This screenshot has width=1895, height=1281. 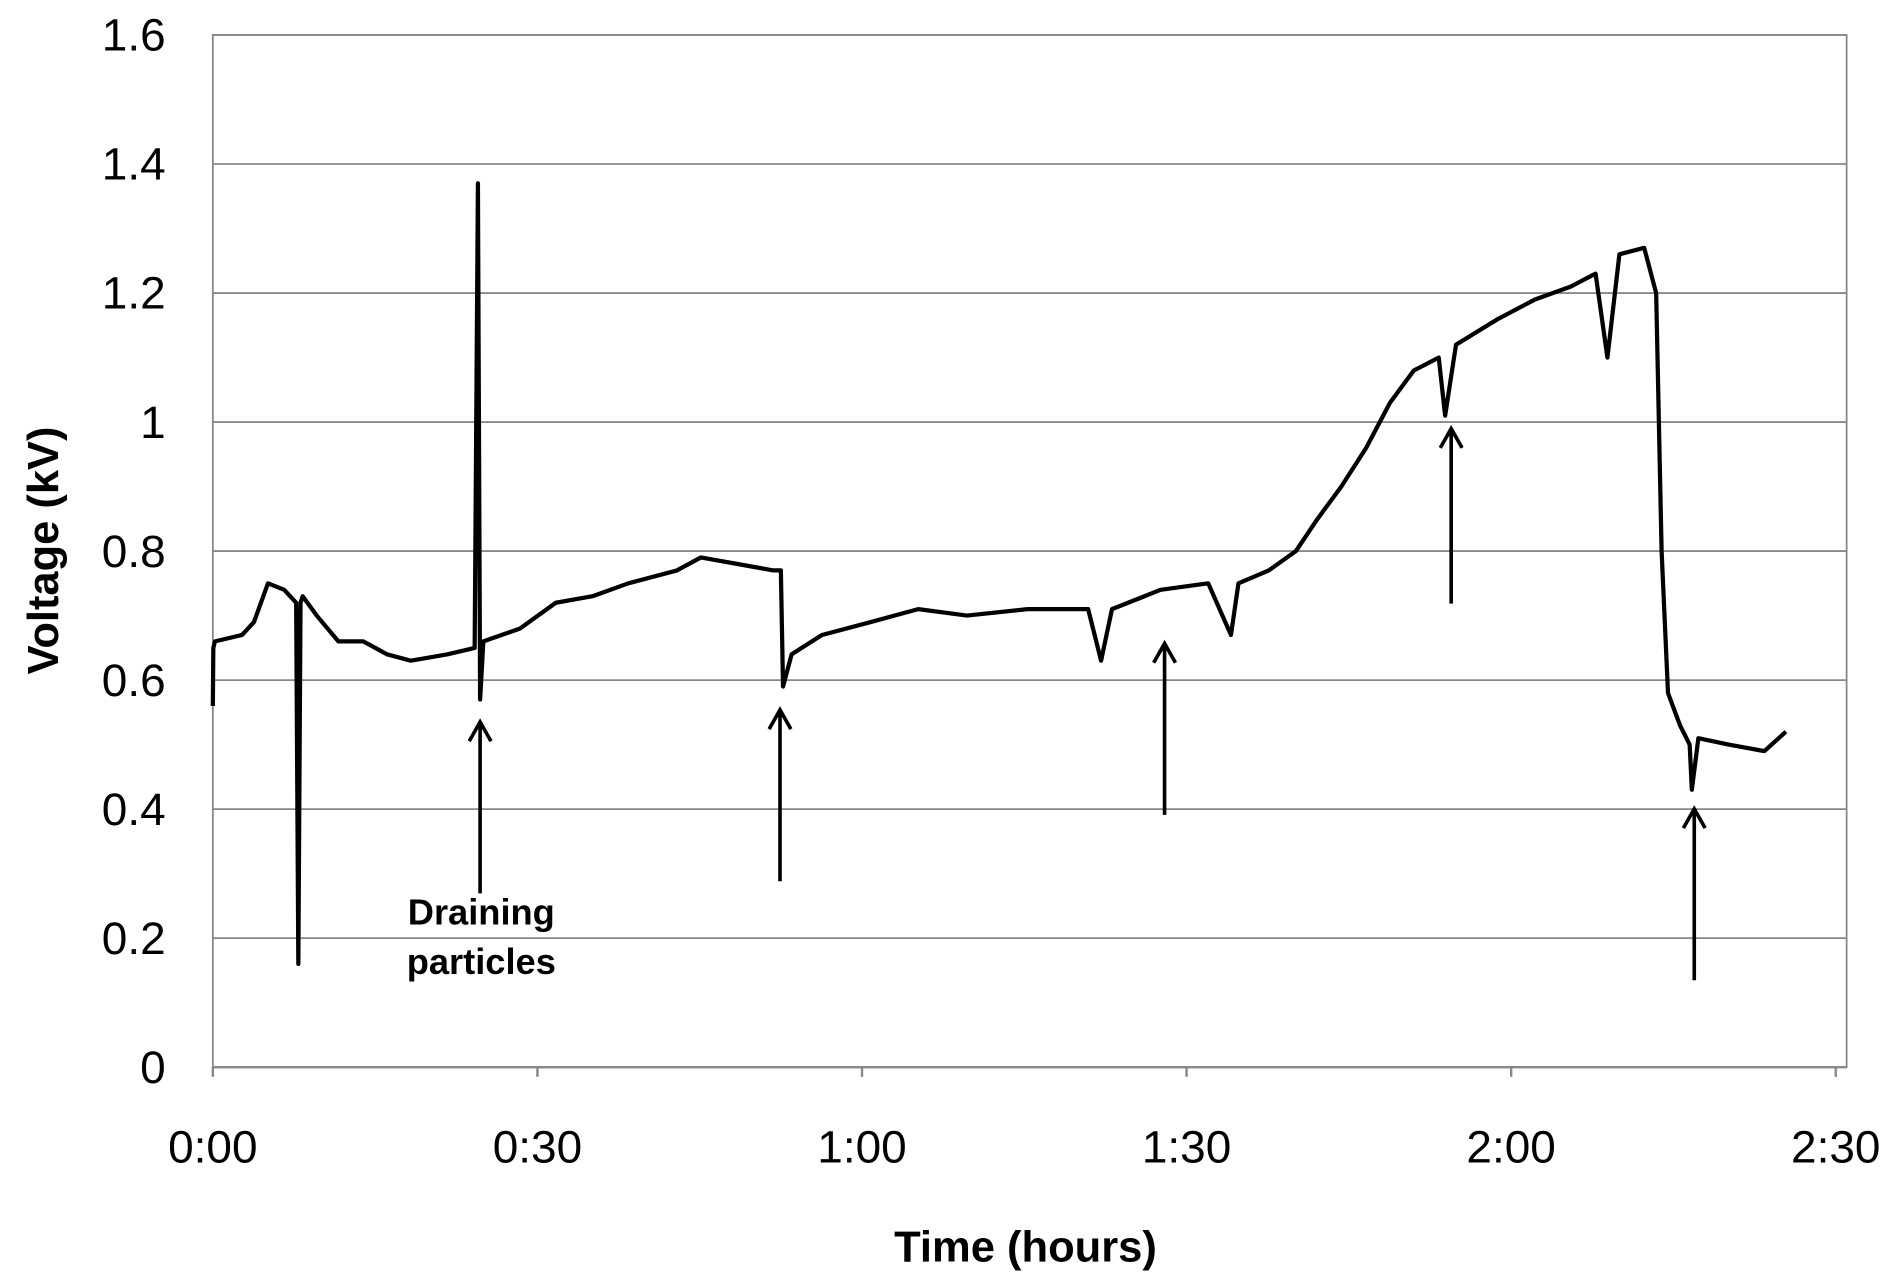 What do you see at coordinates (134, 680) in the screenshot?
I see `y-tick-label: 0.6` at bounding box center [134, 680].